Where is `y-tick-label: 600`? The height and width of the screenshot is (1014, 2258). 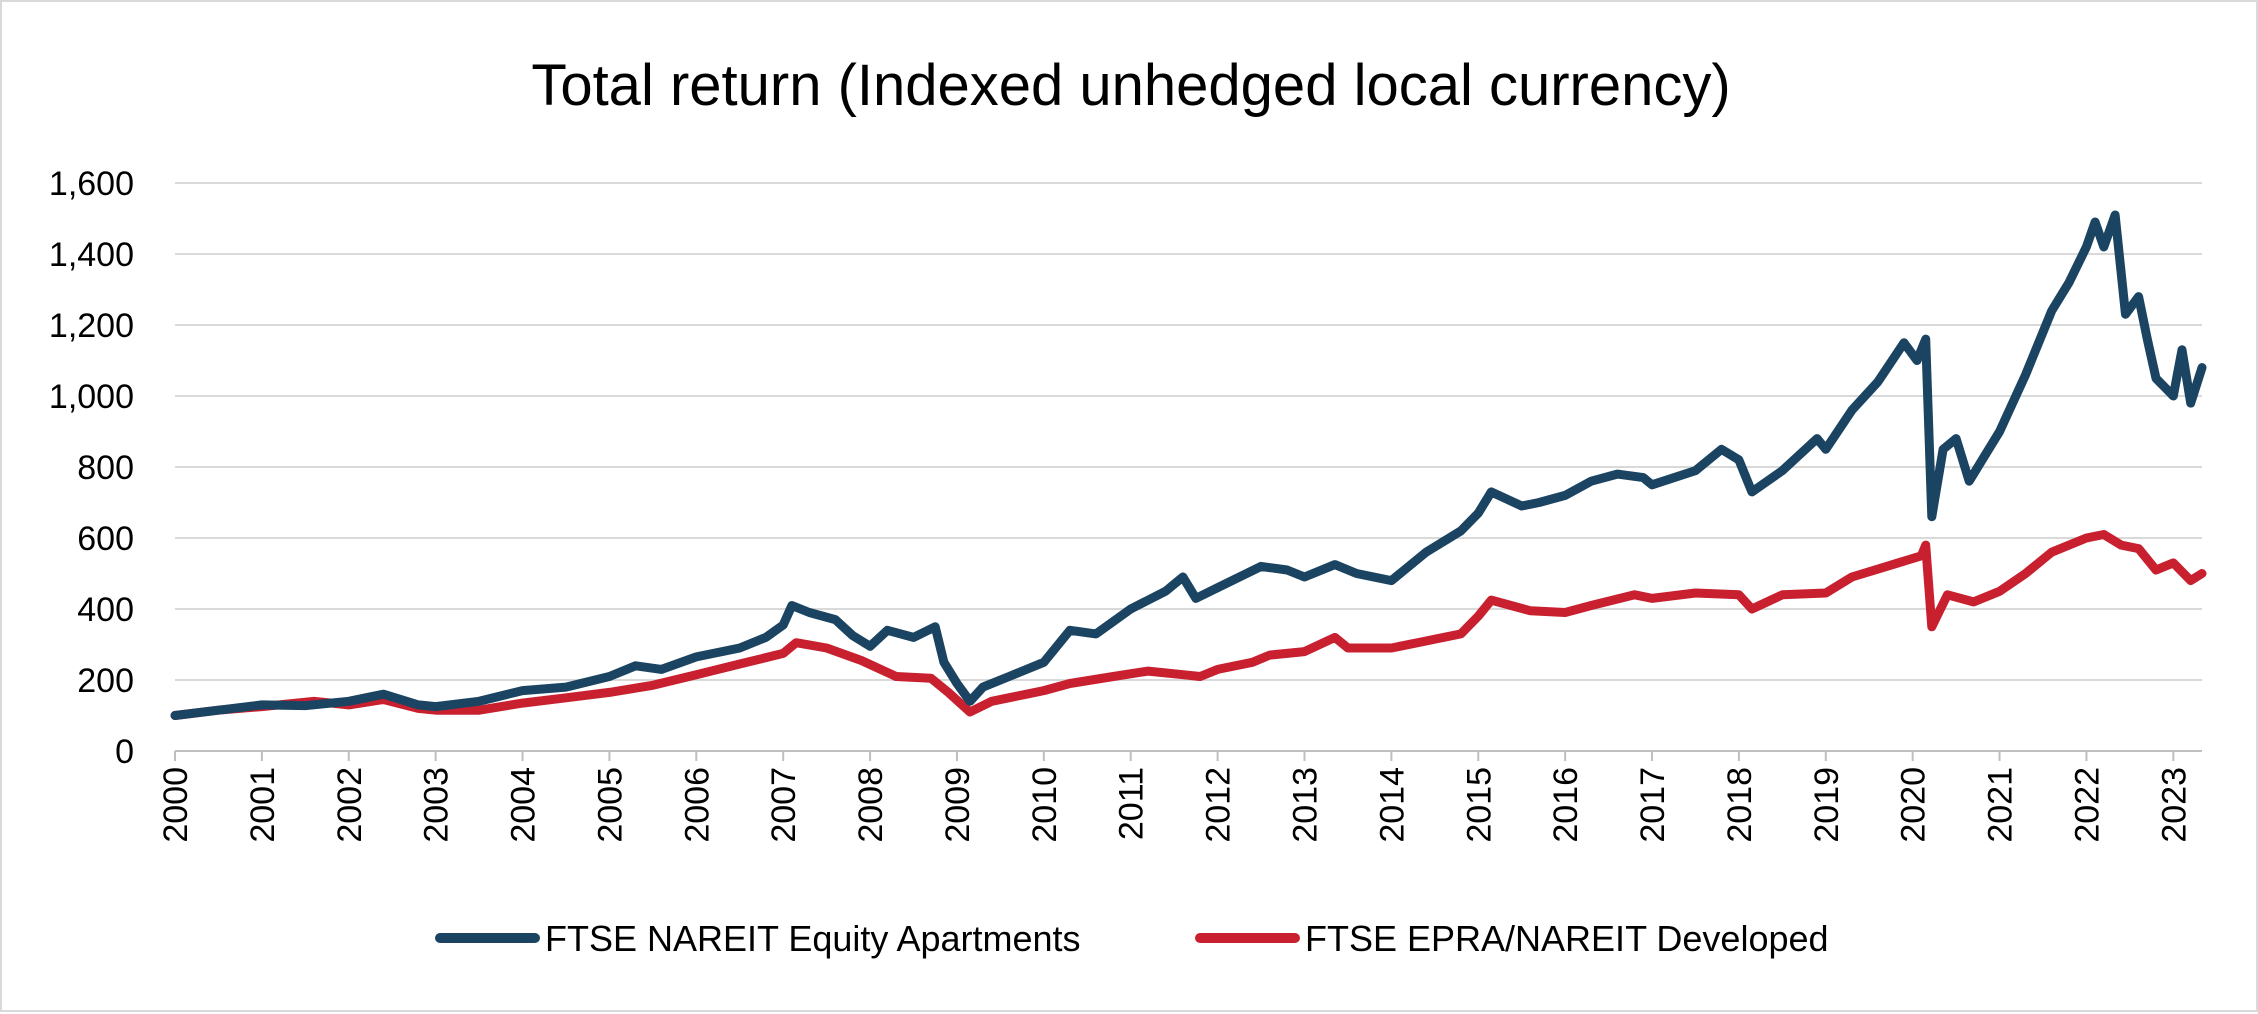
y-tick-label: 600 is located at coordinates (105, 539).